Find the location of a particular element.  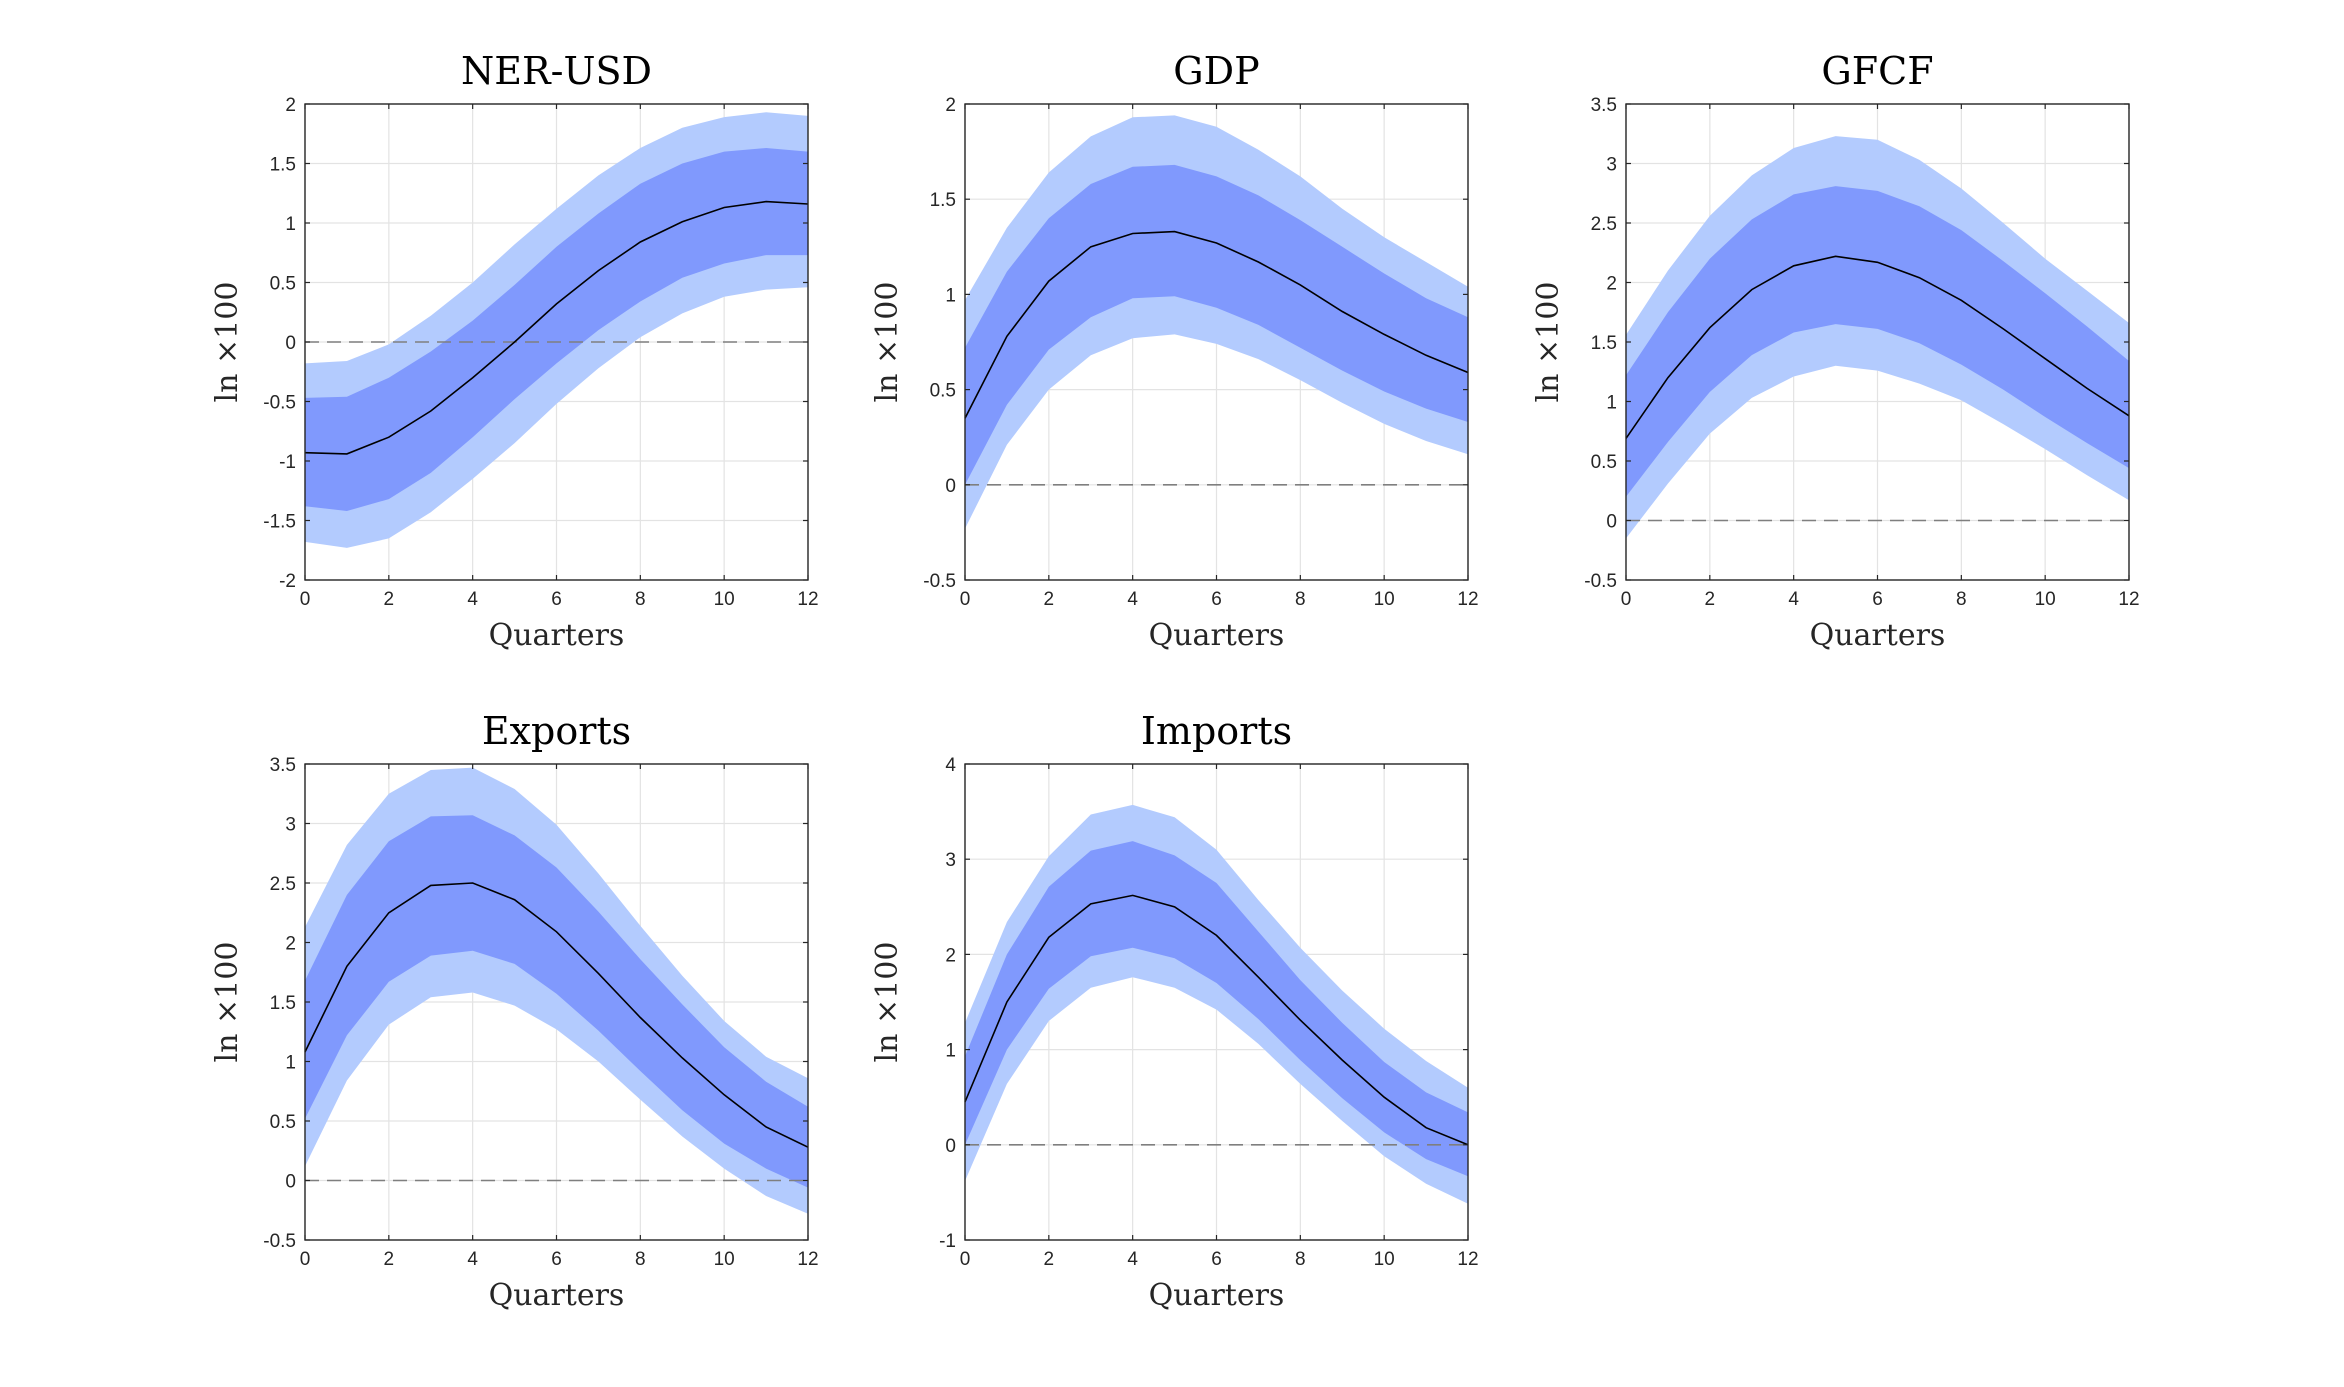

y-tick-label: 4 is located at coordinates (950, 765).